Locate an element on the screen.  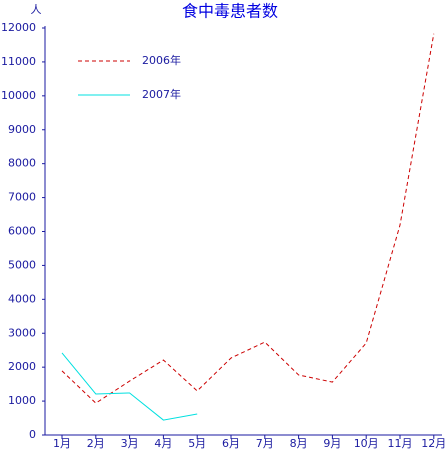
x-tick-label: 7月 is located at coordinates (265, 443).